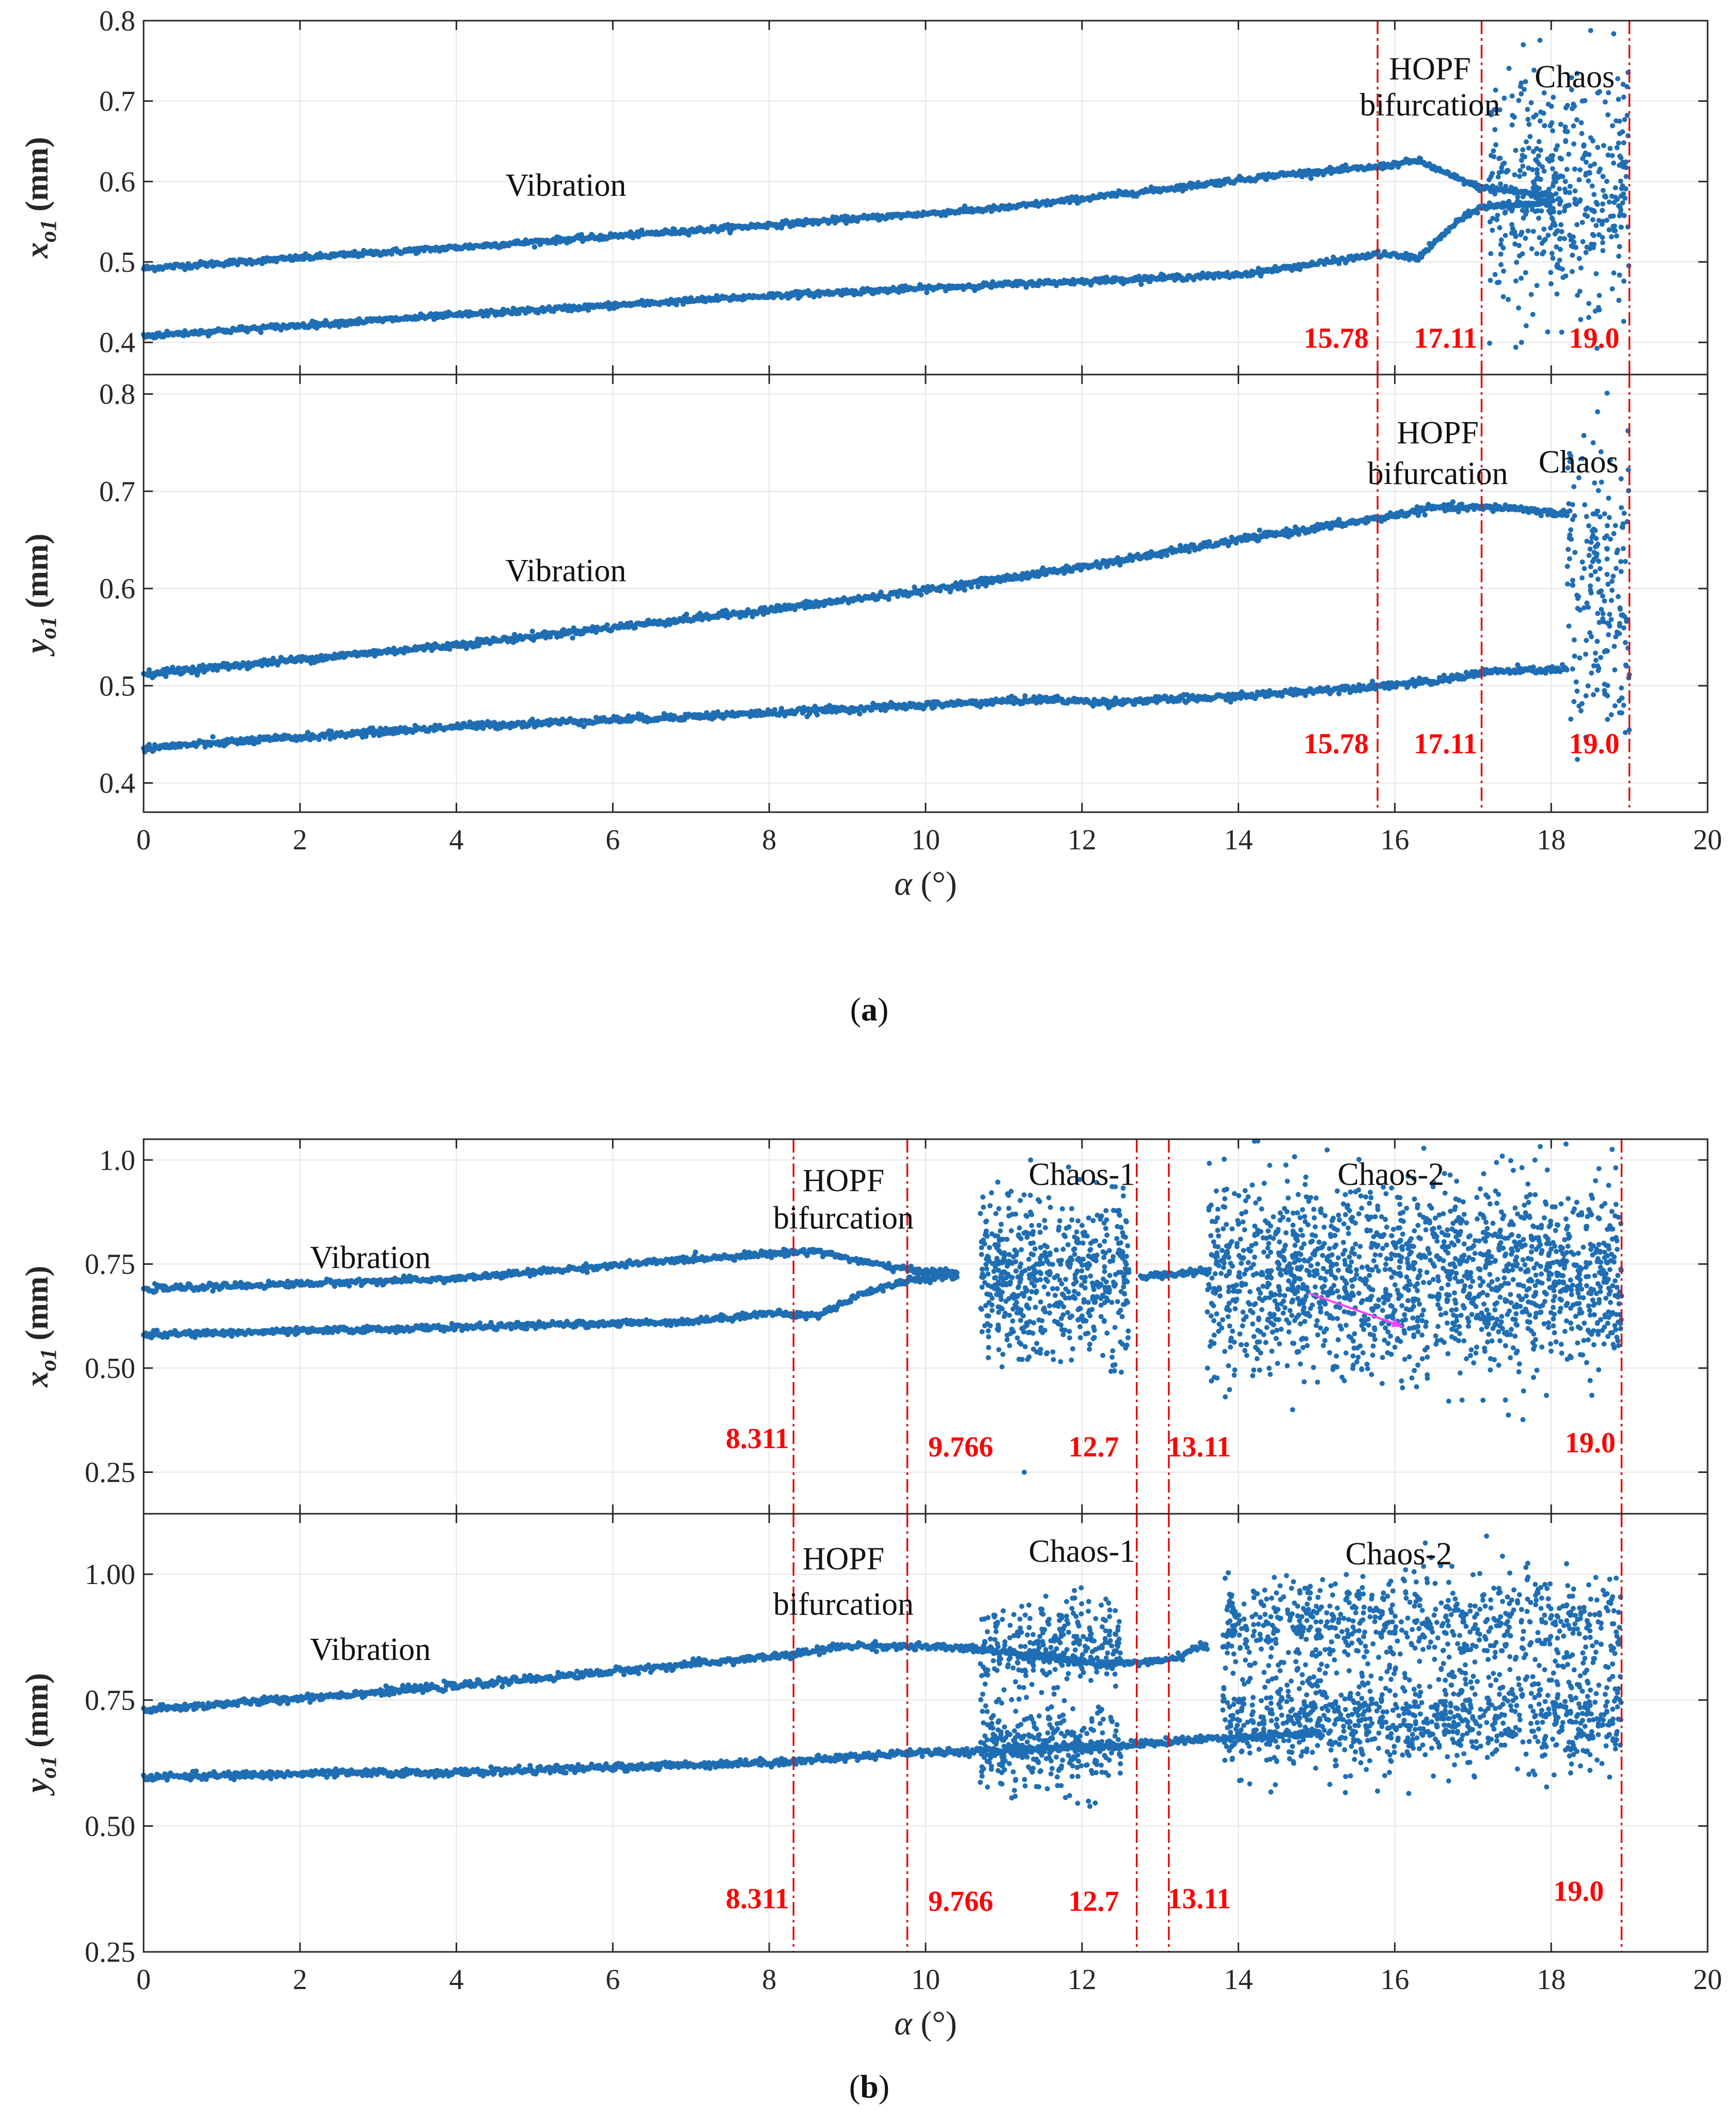  What do you see at coordinates (1575, 77) in the screenshot?
I see `annotation-text: Chaos` at bounding box center [1575, 77].